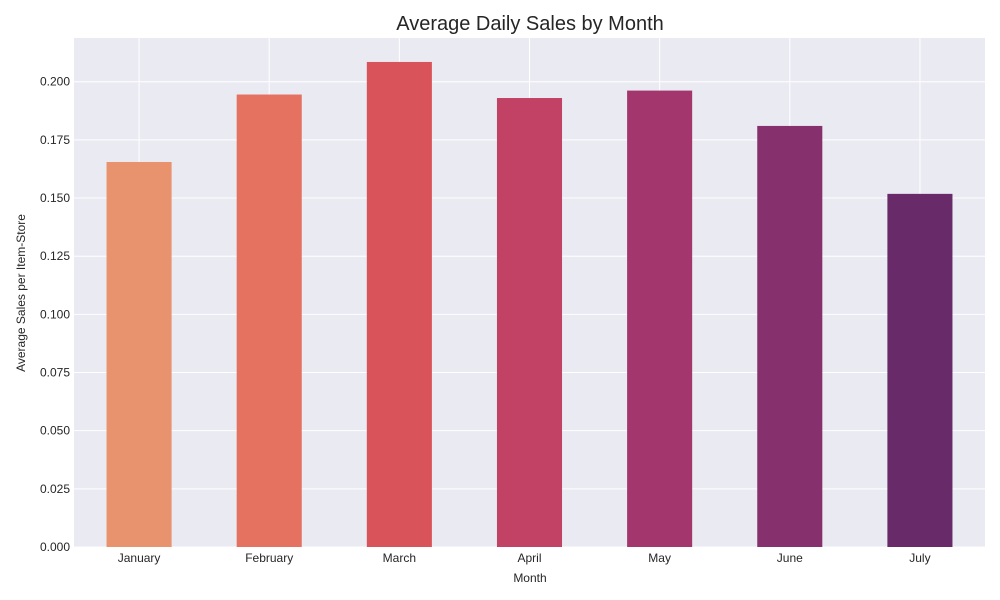  I want to click on x-axis-label: Month, so click(529, 578).